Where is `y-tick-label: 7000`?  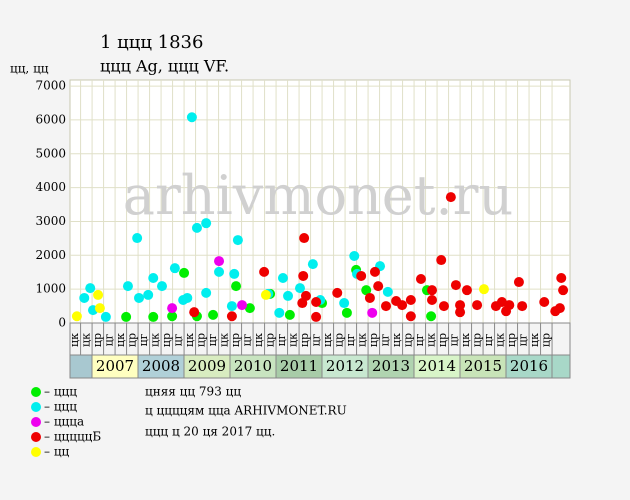
y-tick-label: 7000 is located at coordinates (50, 86).